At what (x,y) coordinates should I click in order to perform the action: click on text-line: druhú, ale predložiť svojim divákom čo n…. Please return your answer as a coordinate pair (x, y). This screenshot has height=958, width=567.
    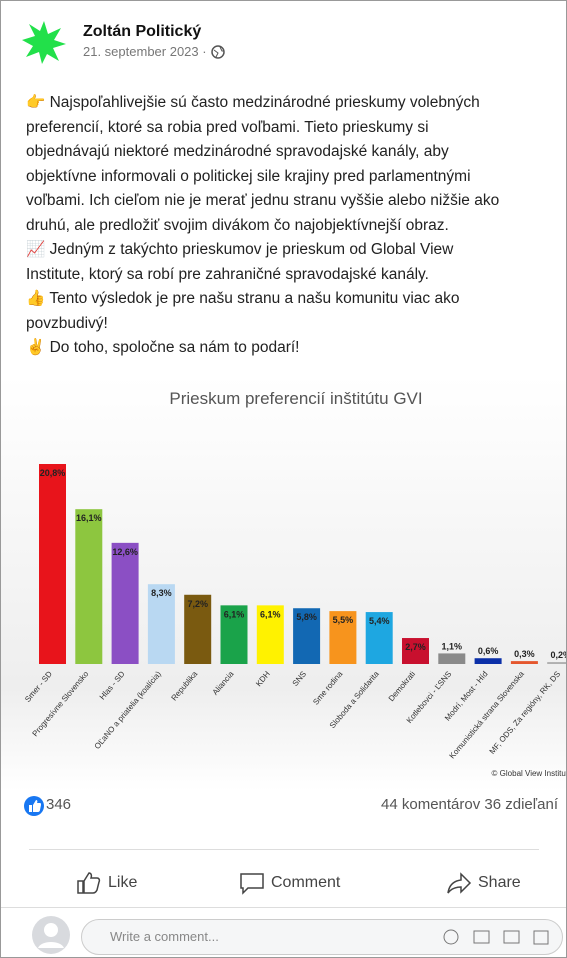
    Looking at the image, I should click on (237, 225).